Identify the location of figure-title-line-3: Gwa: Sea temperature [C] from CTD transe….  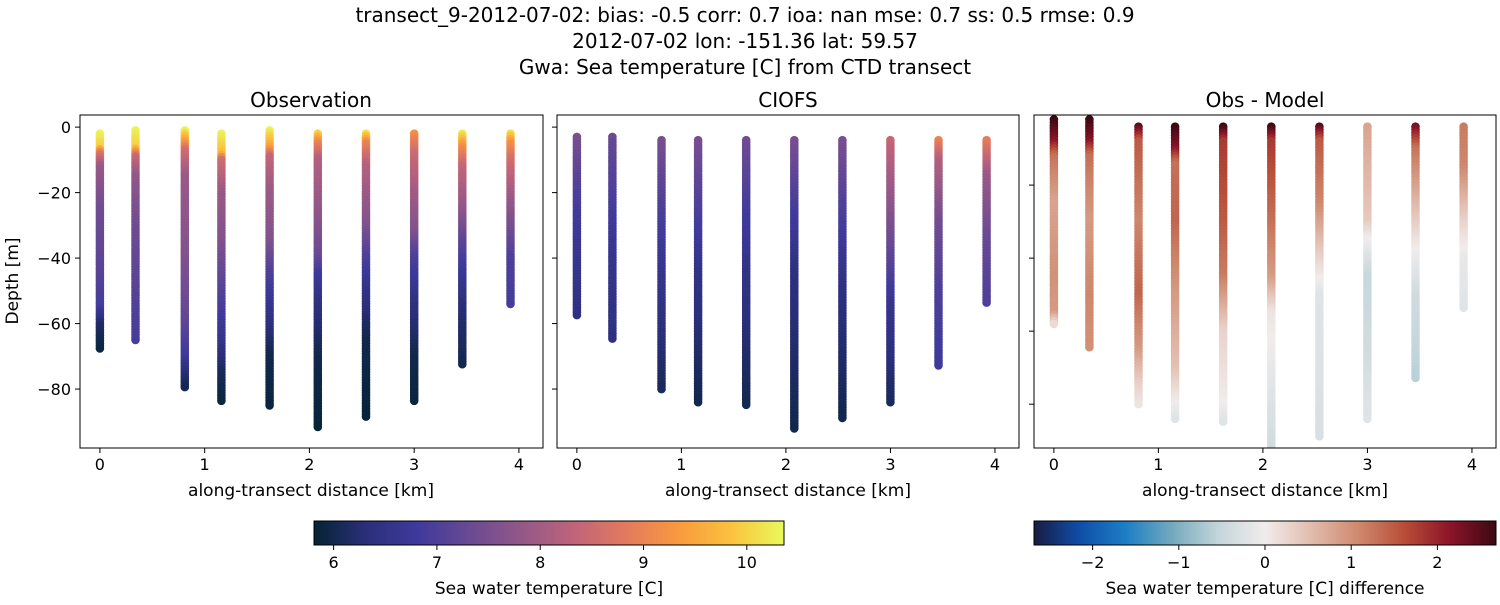
(745, 67).